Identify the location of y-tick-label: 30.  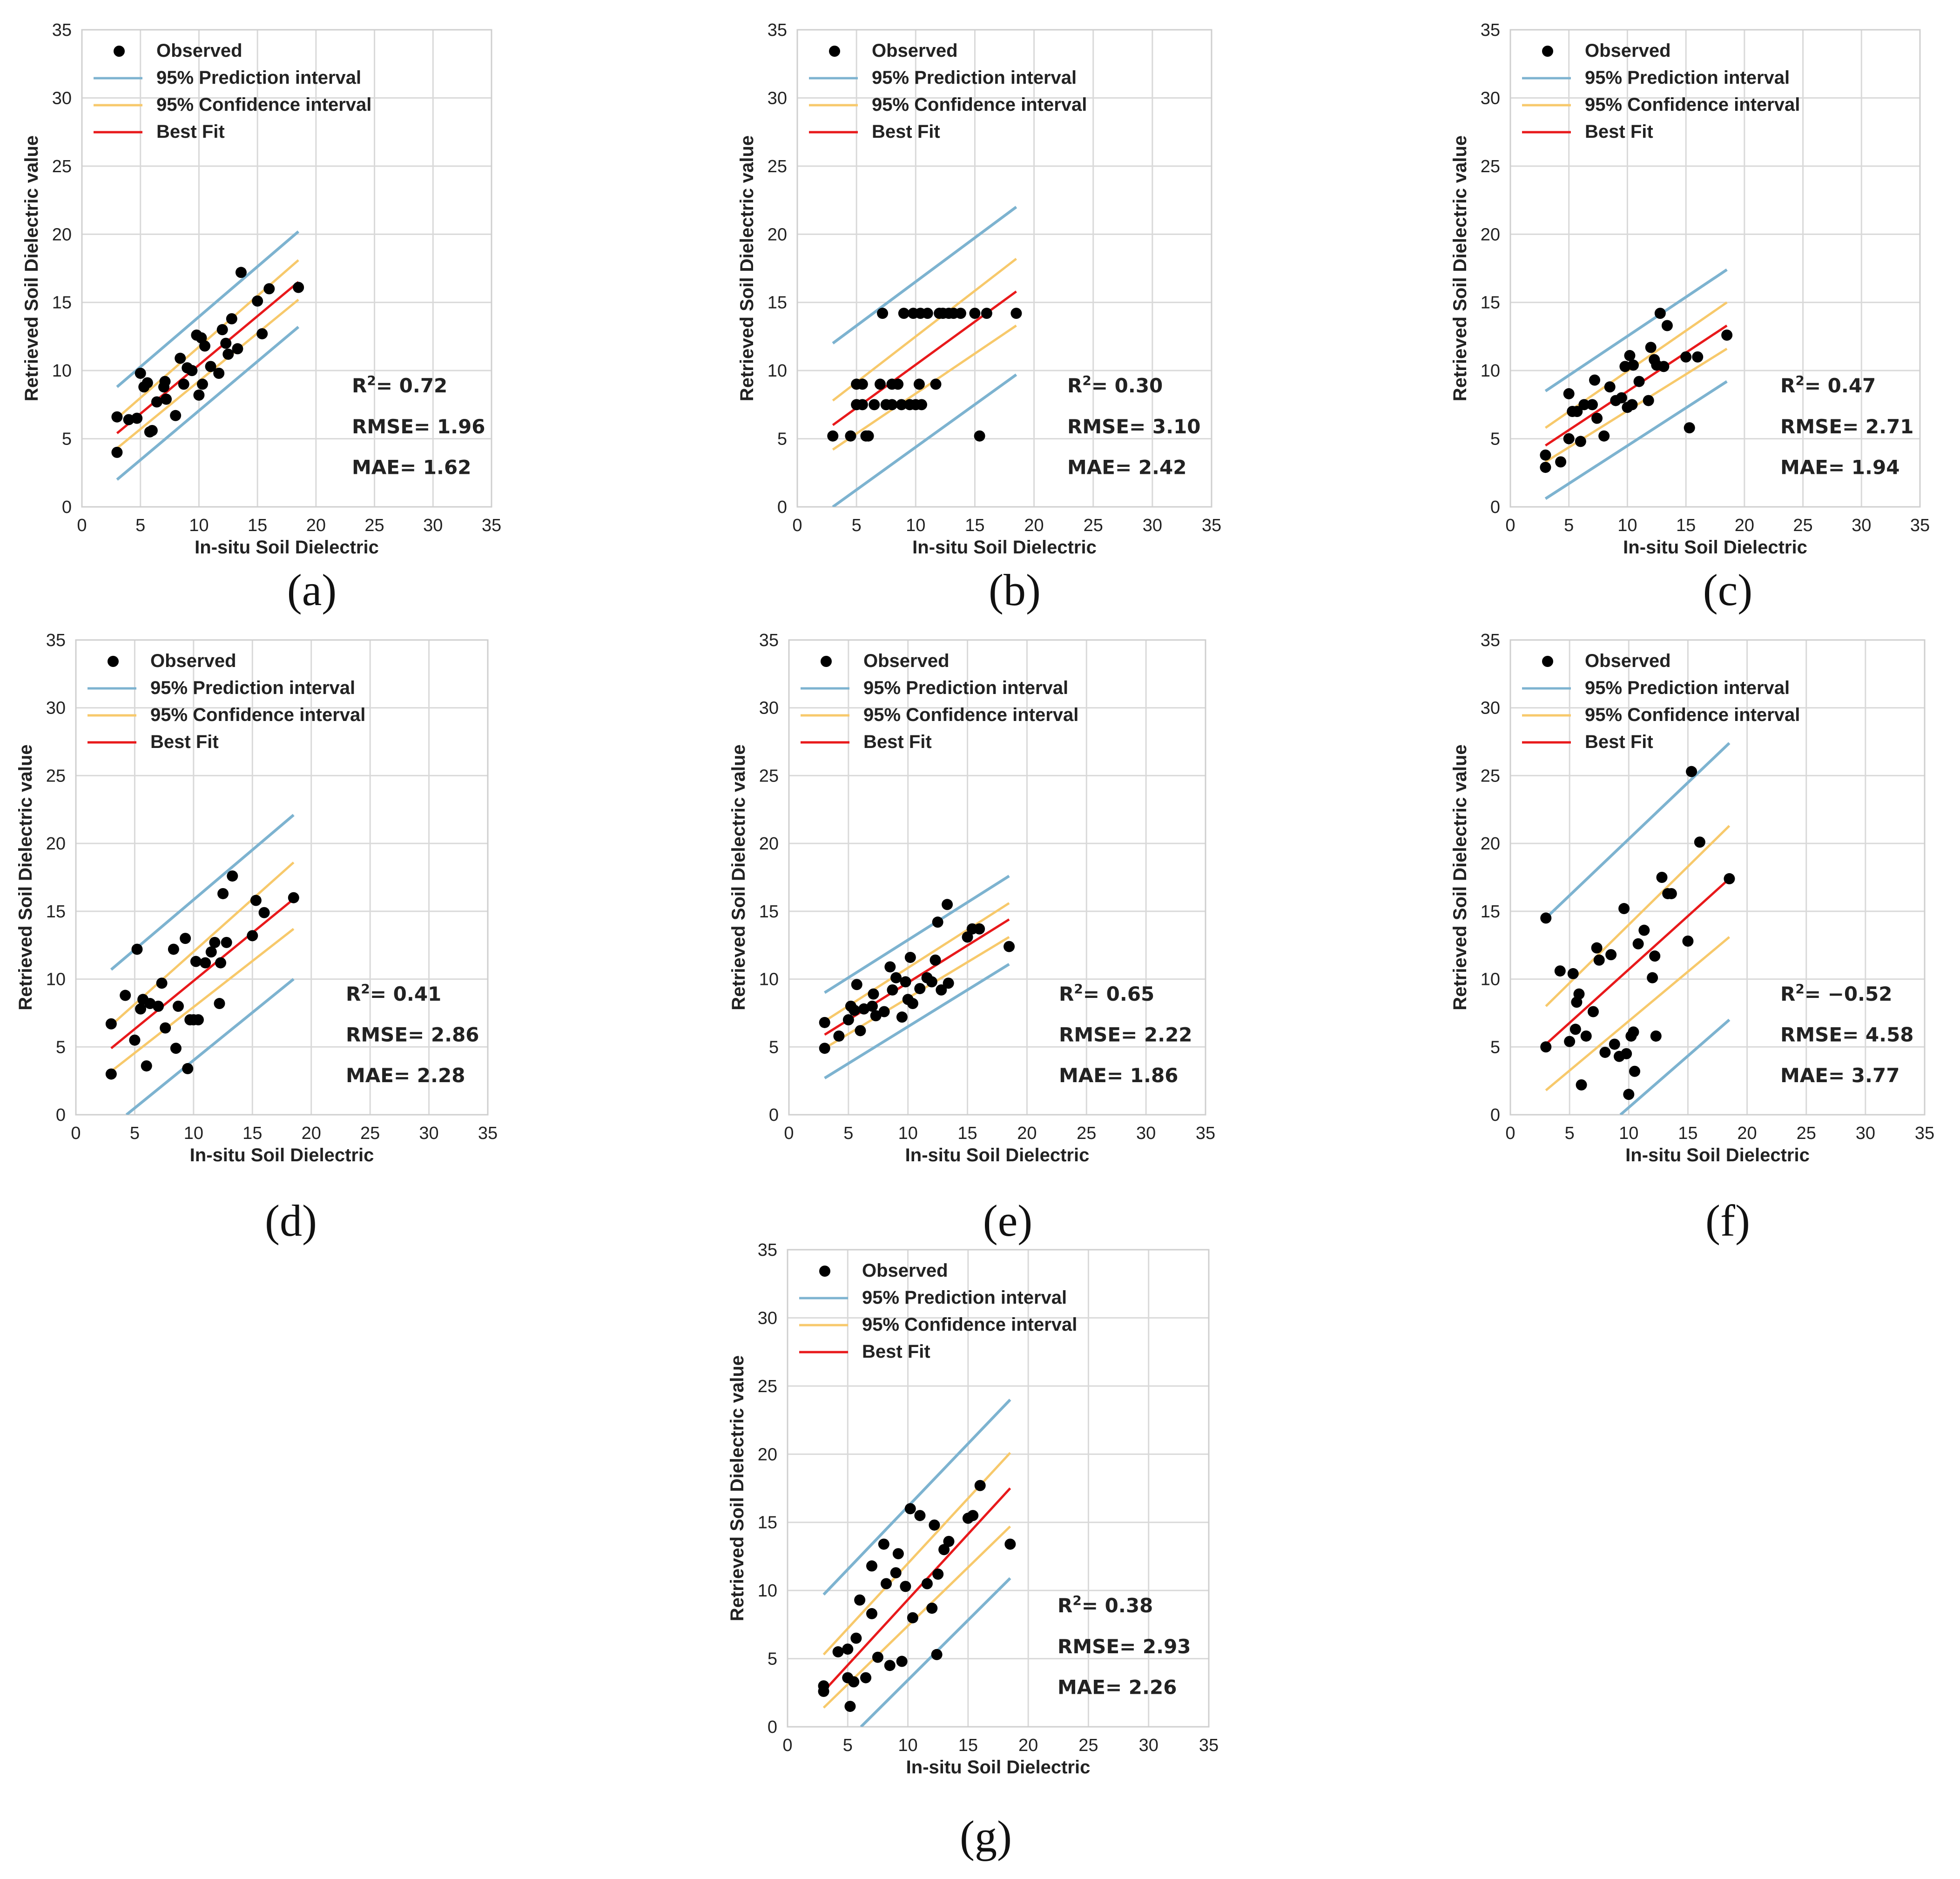
(768, 1318).